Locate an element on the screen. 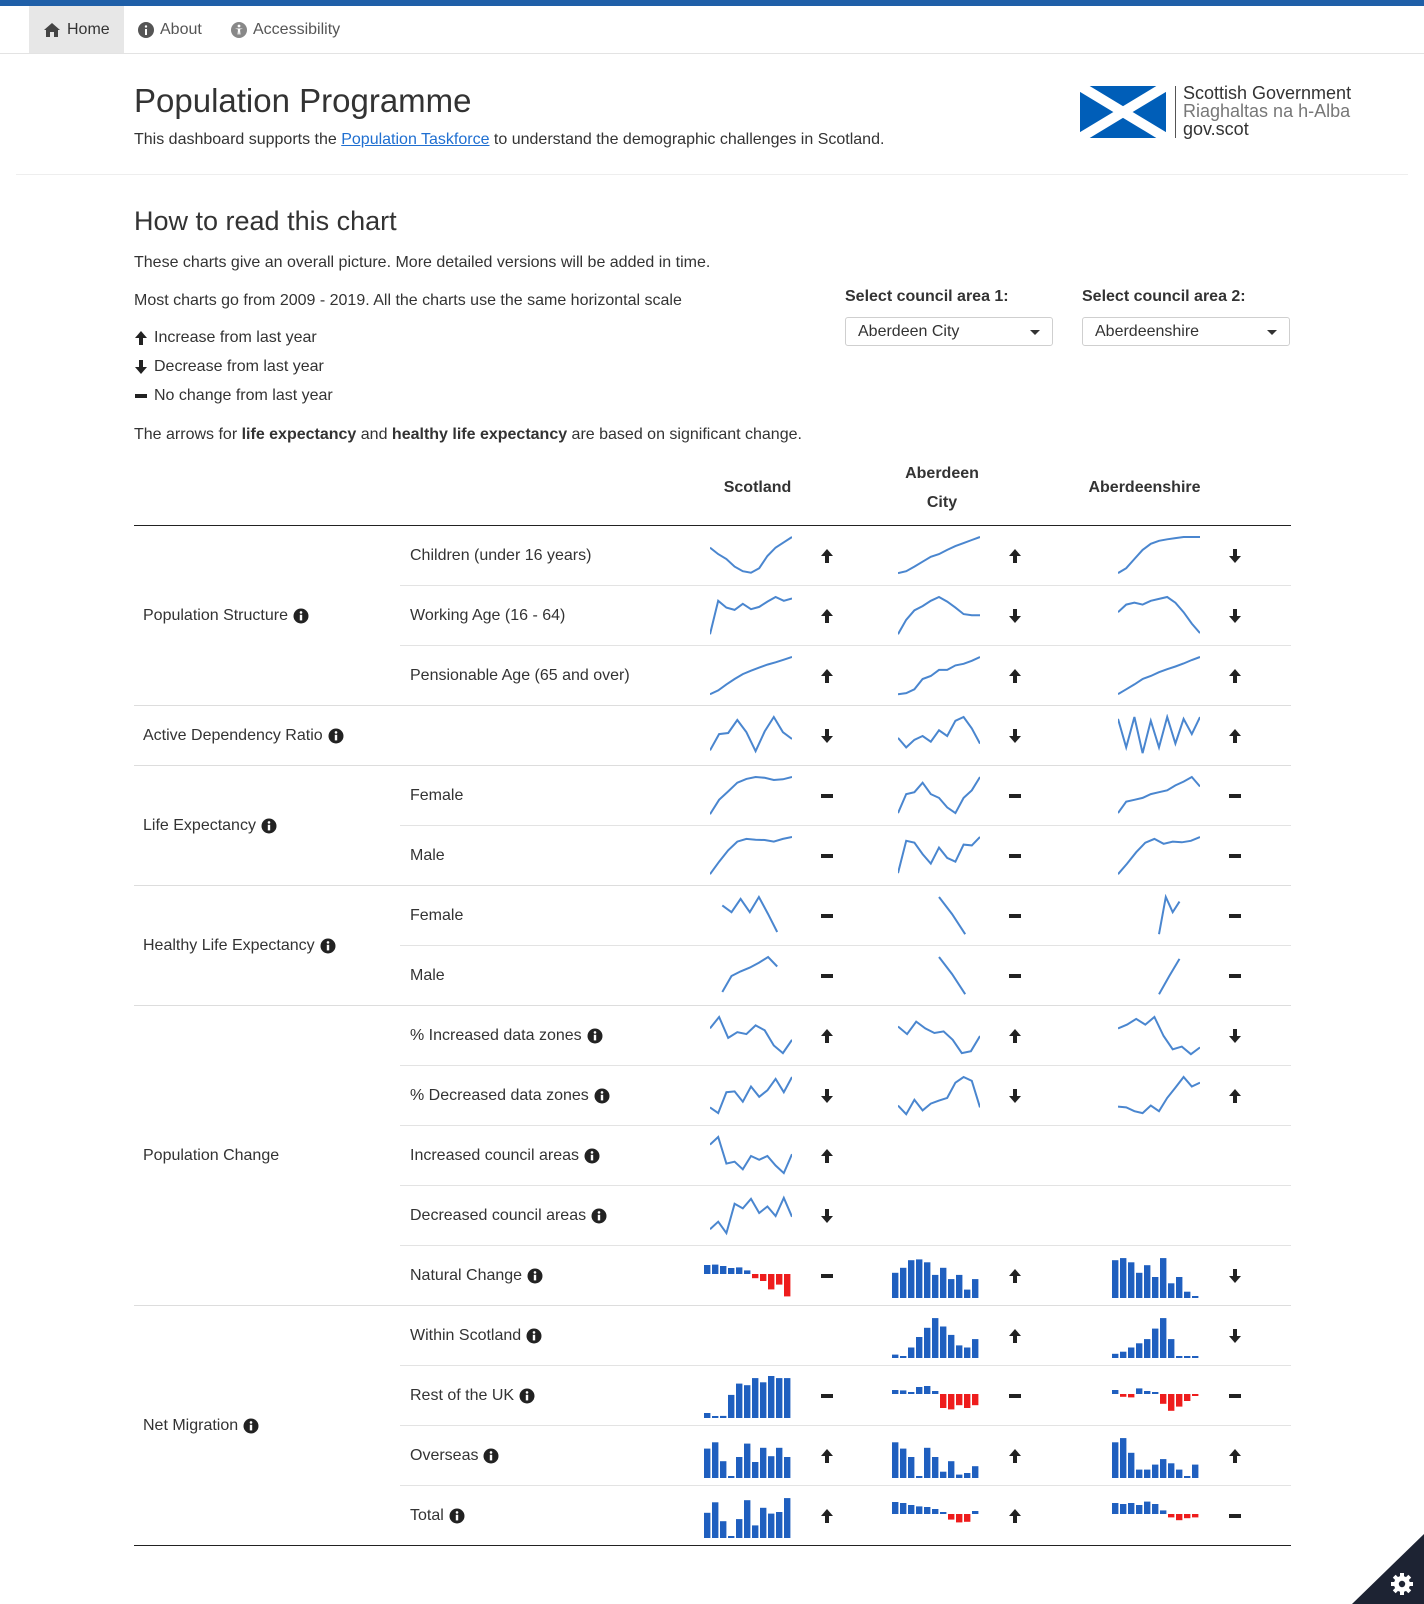 Image resolution: width=1424 pixels, height=1604 pixels. note-part-d: healthy life expectancy is located at coordinates (479, 434).